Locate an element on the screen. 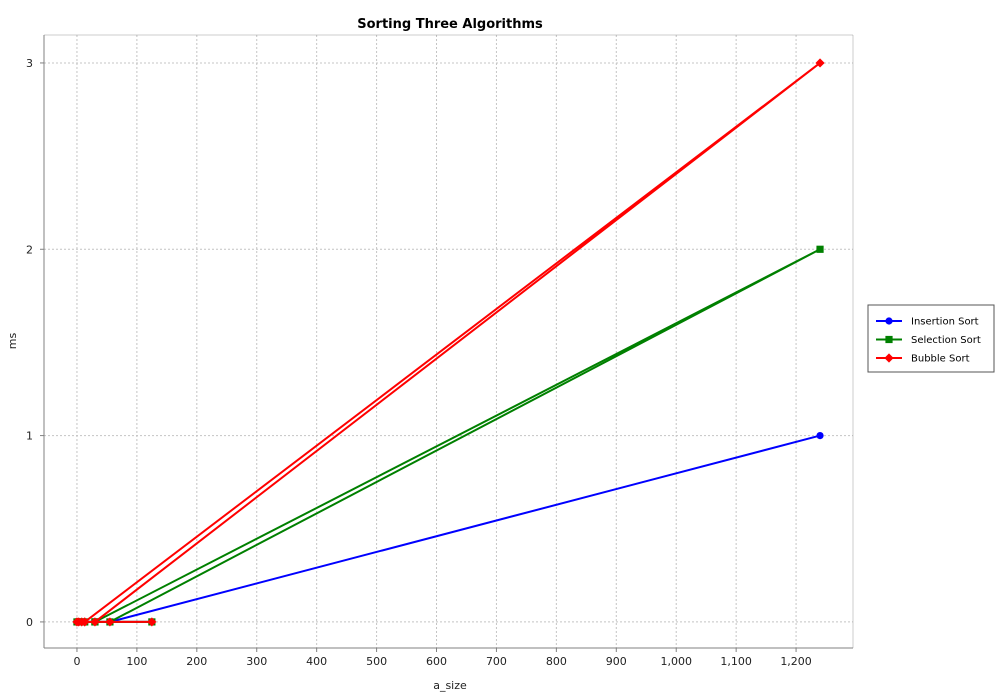 The width and height of the screenshot is (1000, 700). x-tick-label: 0 is located at coordinates (76, 661).